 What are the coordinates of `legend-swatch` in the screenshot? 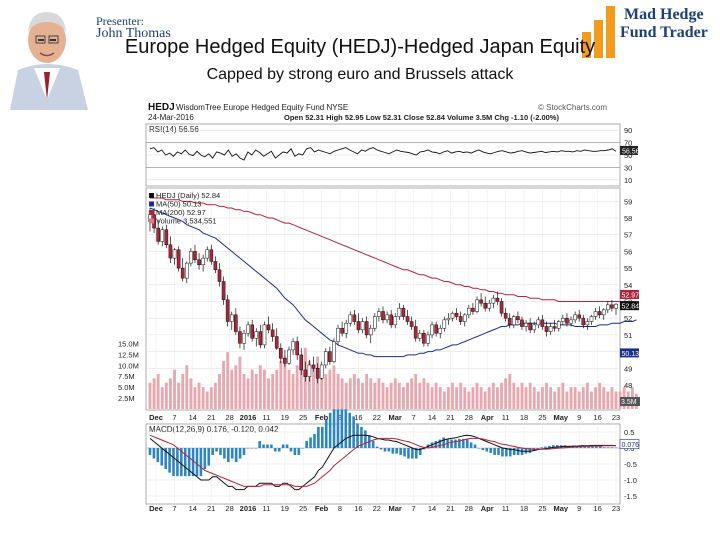 It's located at (151, 204).